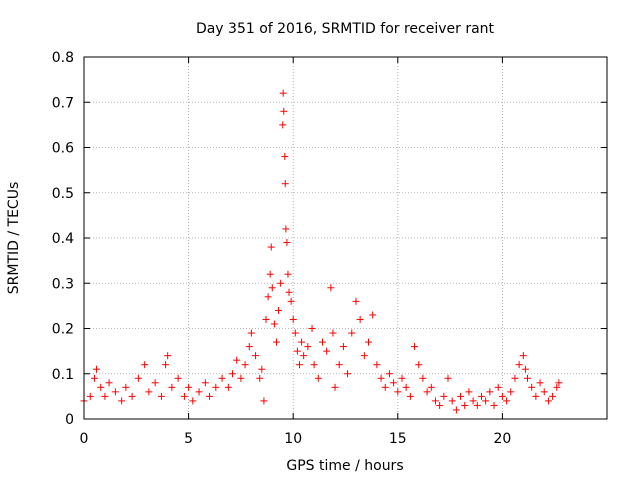 The image size is (640, 480). Describe the element at coordinates (188, 439) in the screenshot. I see `x-tick-label: 5` at that location.